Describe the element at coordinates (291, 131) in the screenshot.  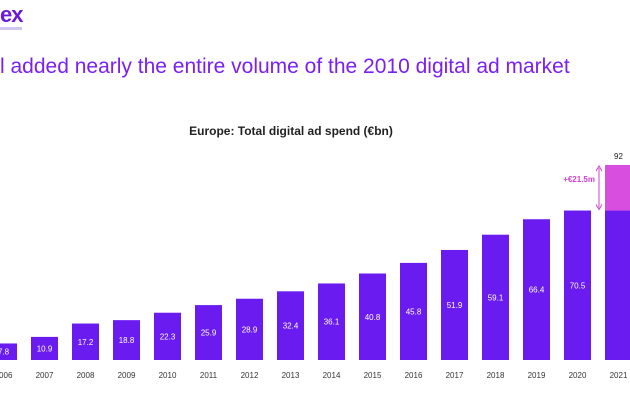
I see `chart-title: Europe: Total digital ad spend (€bn)` at that location.